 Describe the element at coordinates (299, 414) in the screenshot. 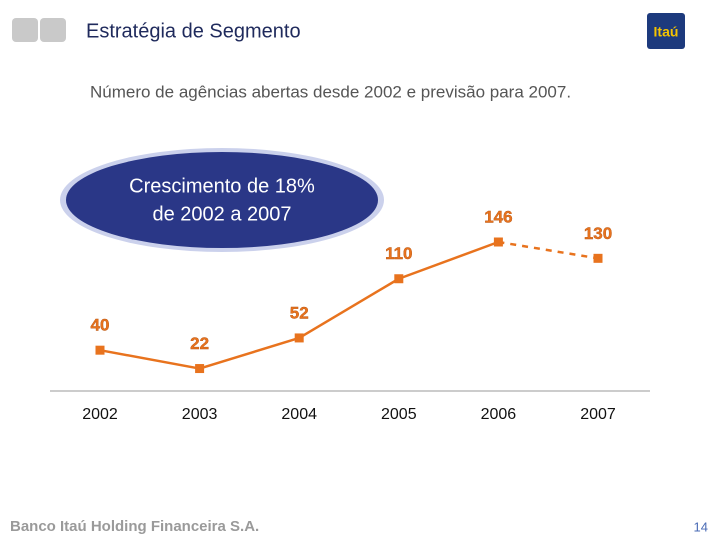

I see `x-tick-label: 2004` at that location.